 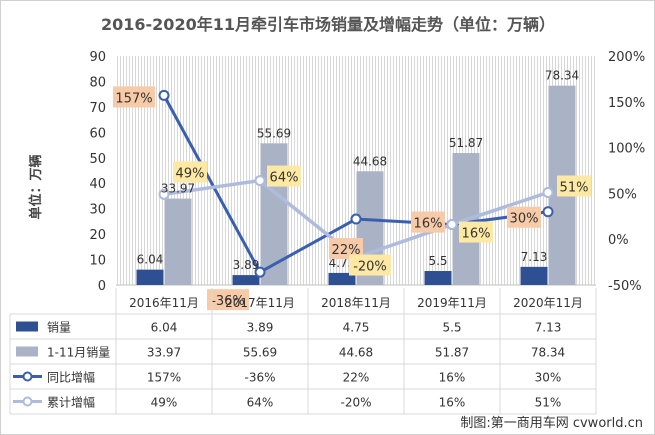 What do you see at coordinates (164, 328) in the screenshot?
I see `table-cell: 6.04` at bounding box center [164, 328].